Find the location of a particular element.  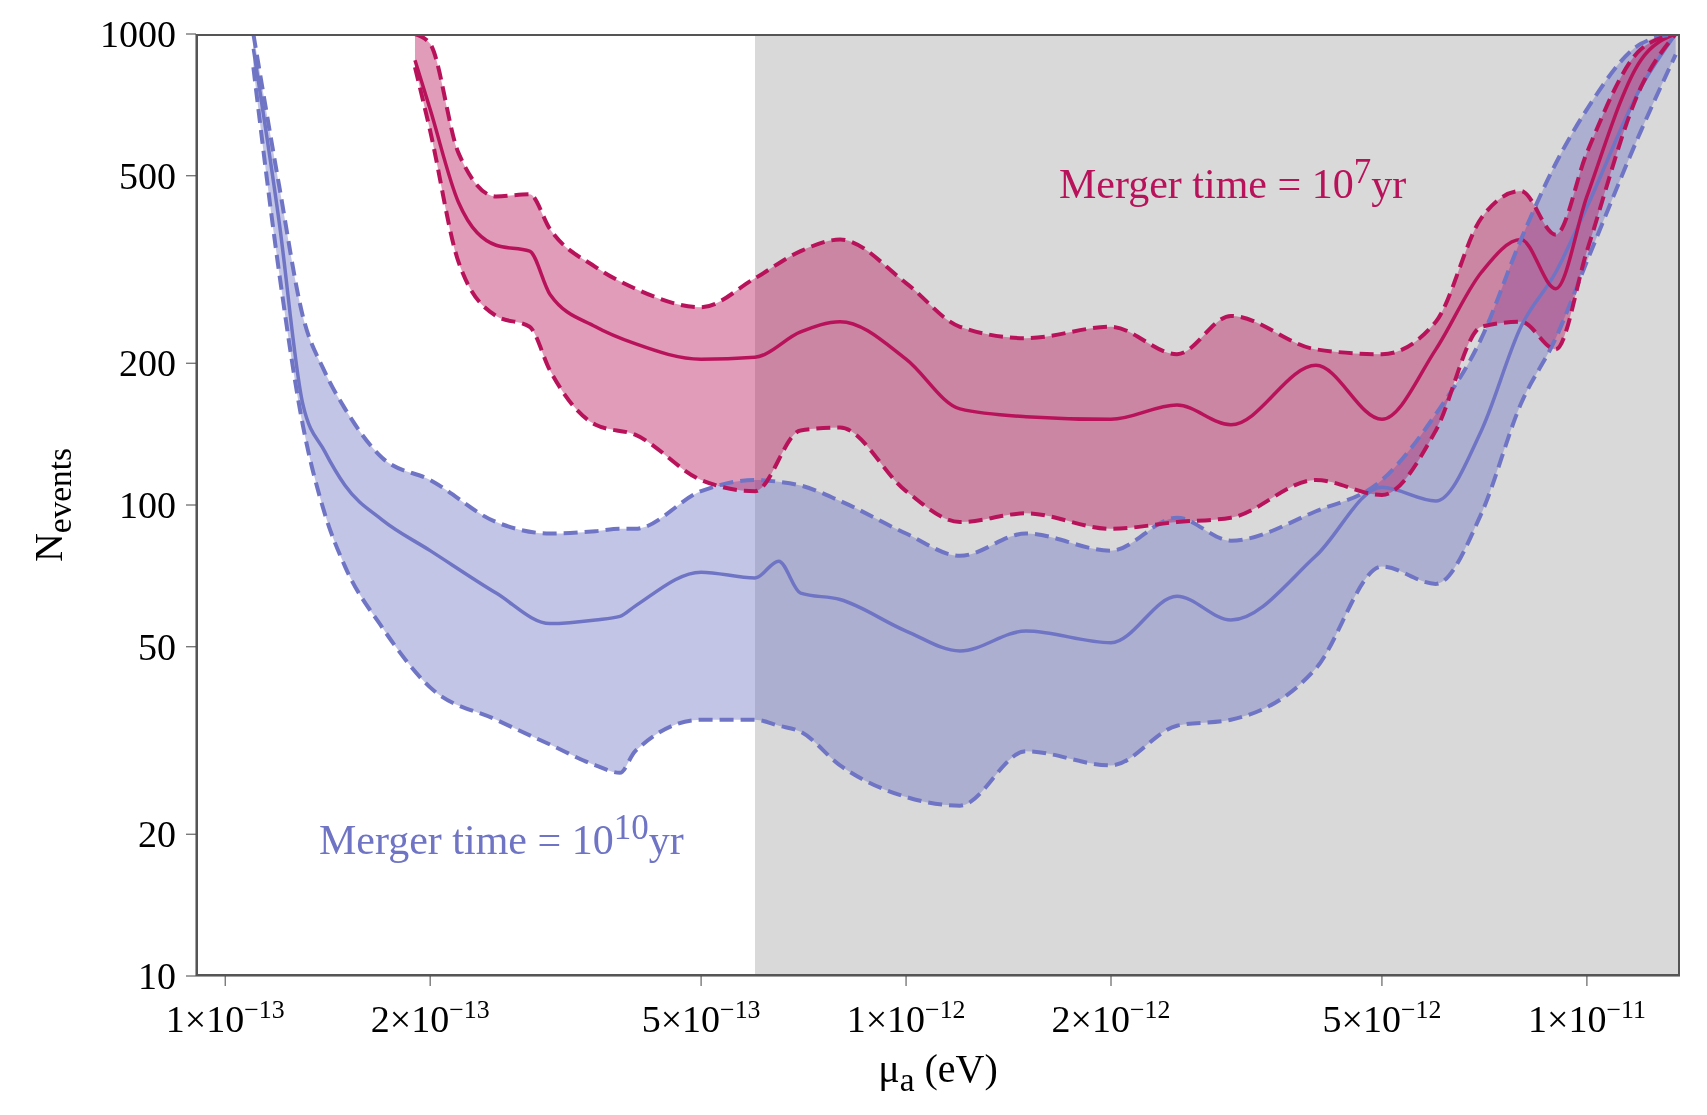

x-tick-label: 1×10$^{−12}$ is located at coordinates (906, 1017).